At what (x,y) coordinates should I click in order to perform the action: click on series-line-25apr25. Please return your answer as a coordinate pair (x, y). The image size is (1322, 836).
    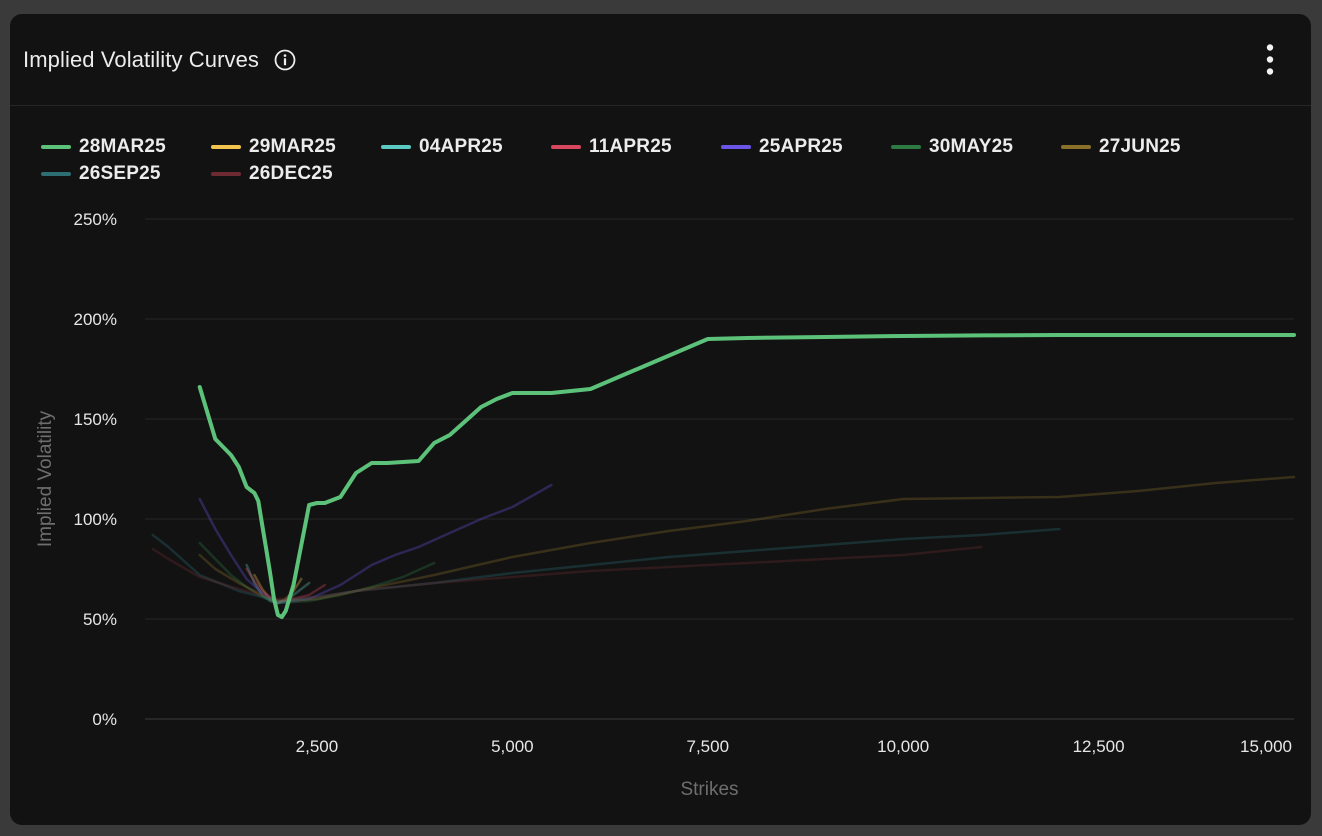
    Looking at the image, I should click on (375, 544).